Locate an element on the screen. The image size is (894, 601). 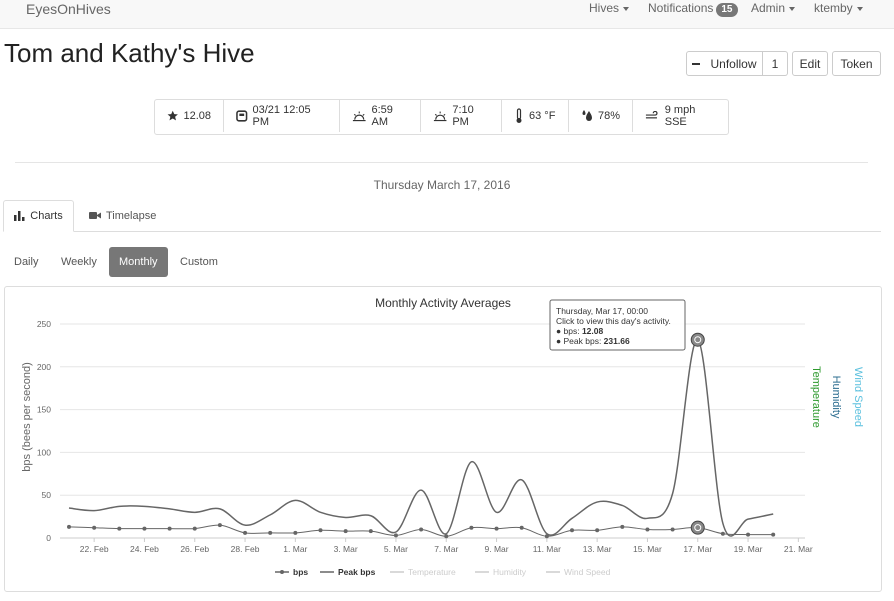
notifications-menu: Notifications 15 is located at coordinates (693, 9).